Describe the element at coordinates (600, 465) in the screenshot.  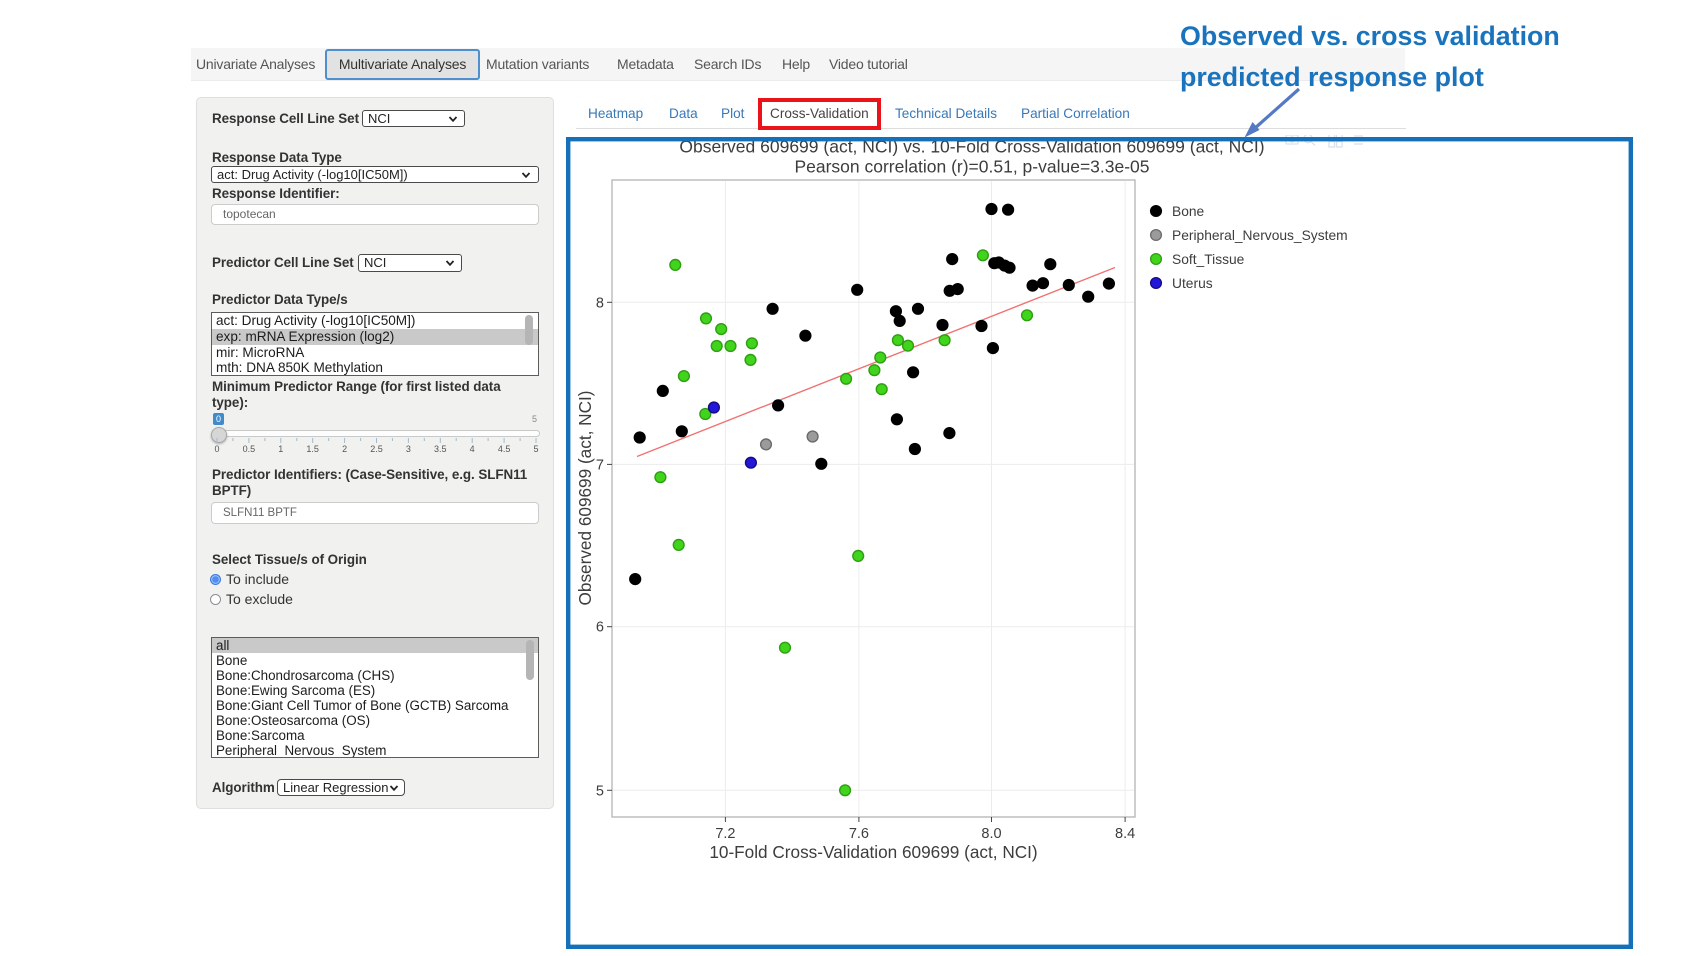
I see `svg-text: 7` at that location.